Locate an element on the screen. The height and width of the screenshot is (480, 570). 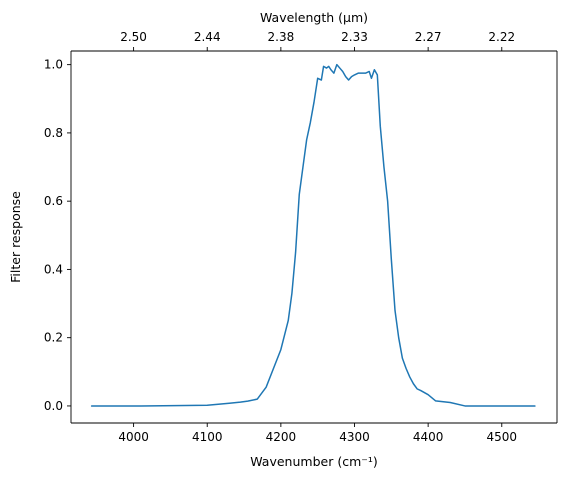
top-axis-label: Wavelength (μm) is located at coordinates (314, 17).